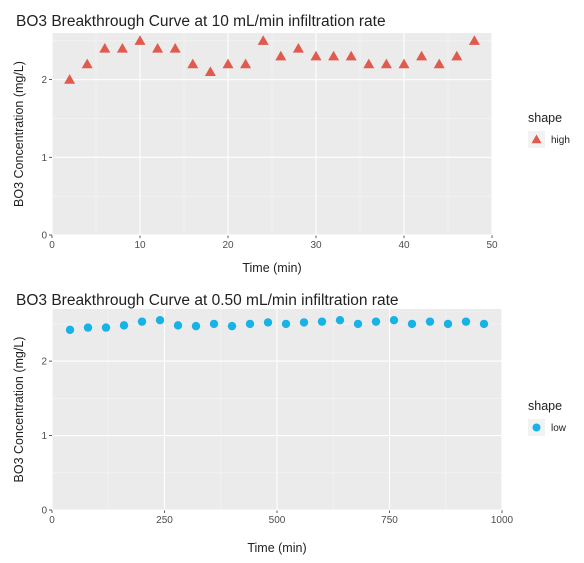  I want to click on x-tick-label: 500, so click(277, 520).